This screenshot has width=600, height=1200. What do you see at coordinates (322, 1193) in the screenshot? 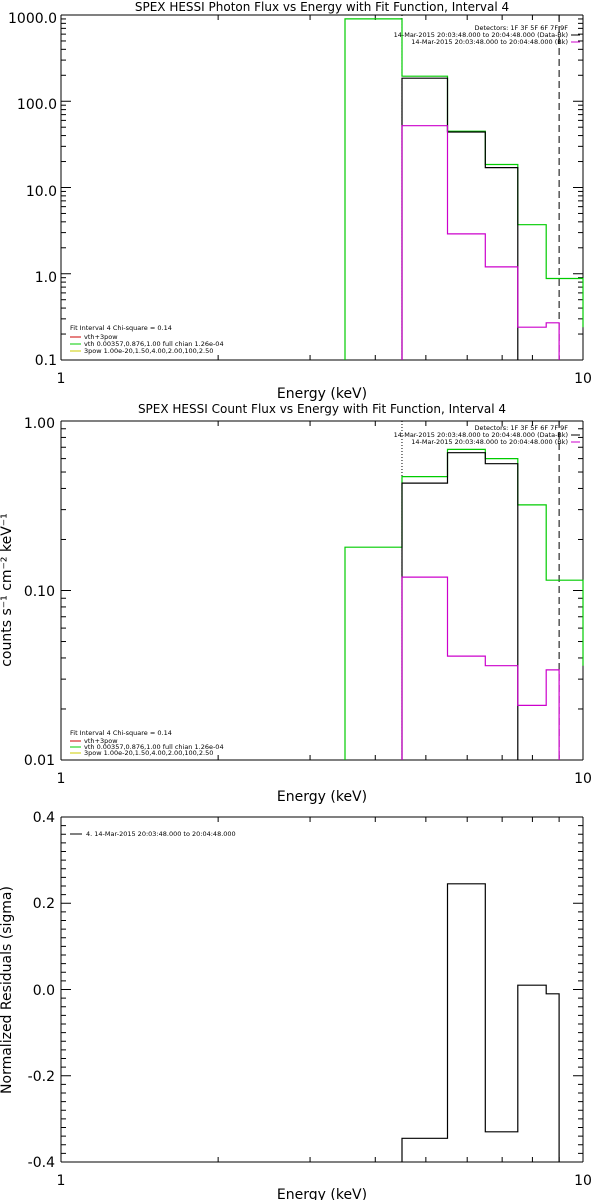
I see `residuals-xlabel: Energy (keV)` at bounding box center [322, 1193].